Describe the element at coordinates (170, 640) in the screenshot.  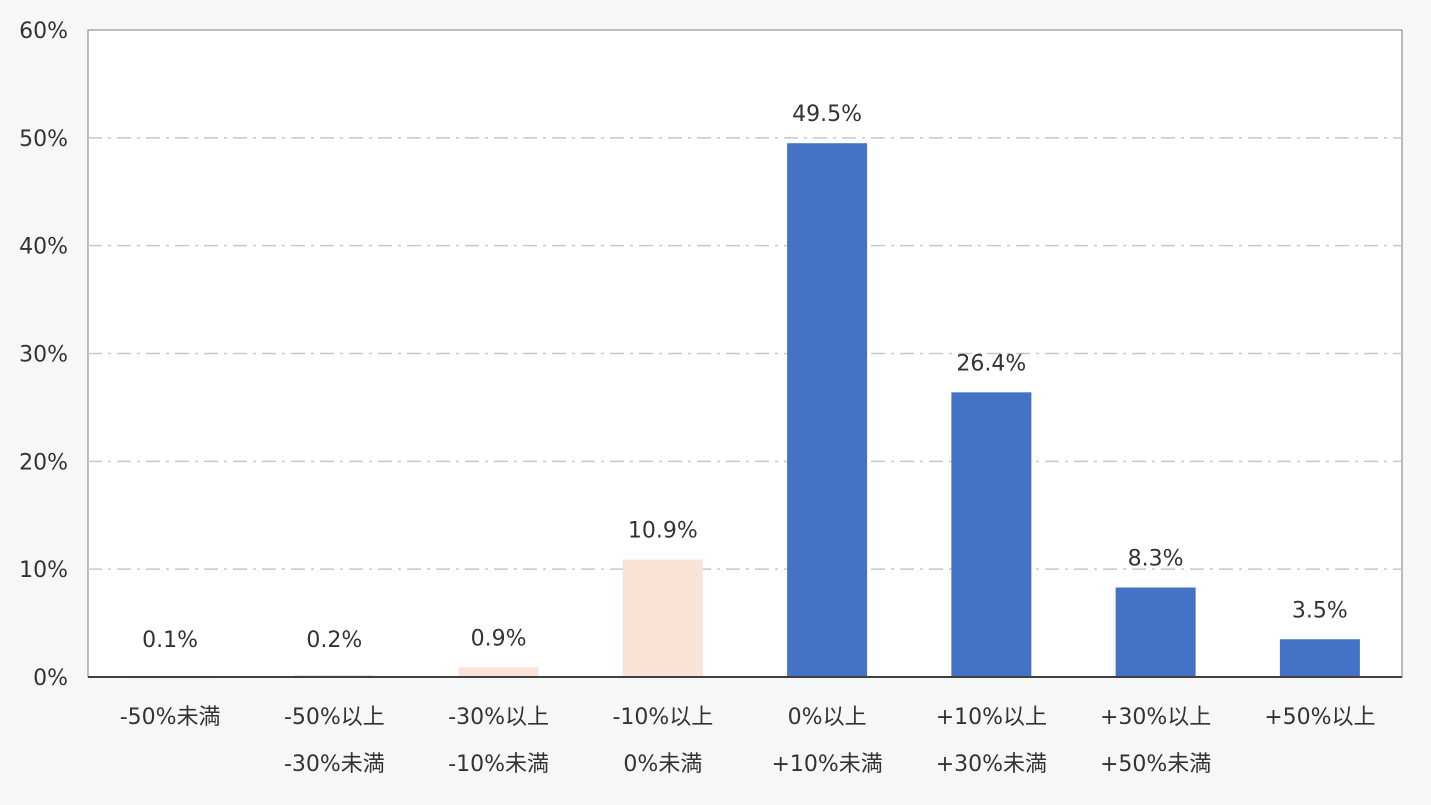
I see `data-label: 0.1%` at that location.